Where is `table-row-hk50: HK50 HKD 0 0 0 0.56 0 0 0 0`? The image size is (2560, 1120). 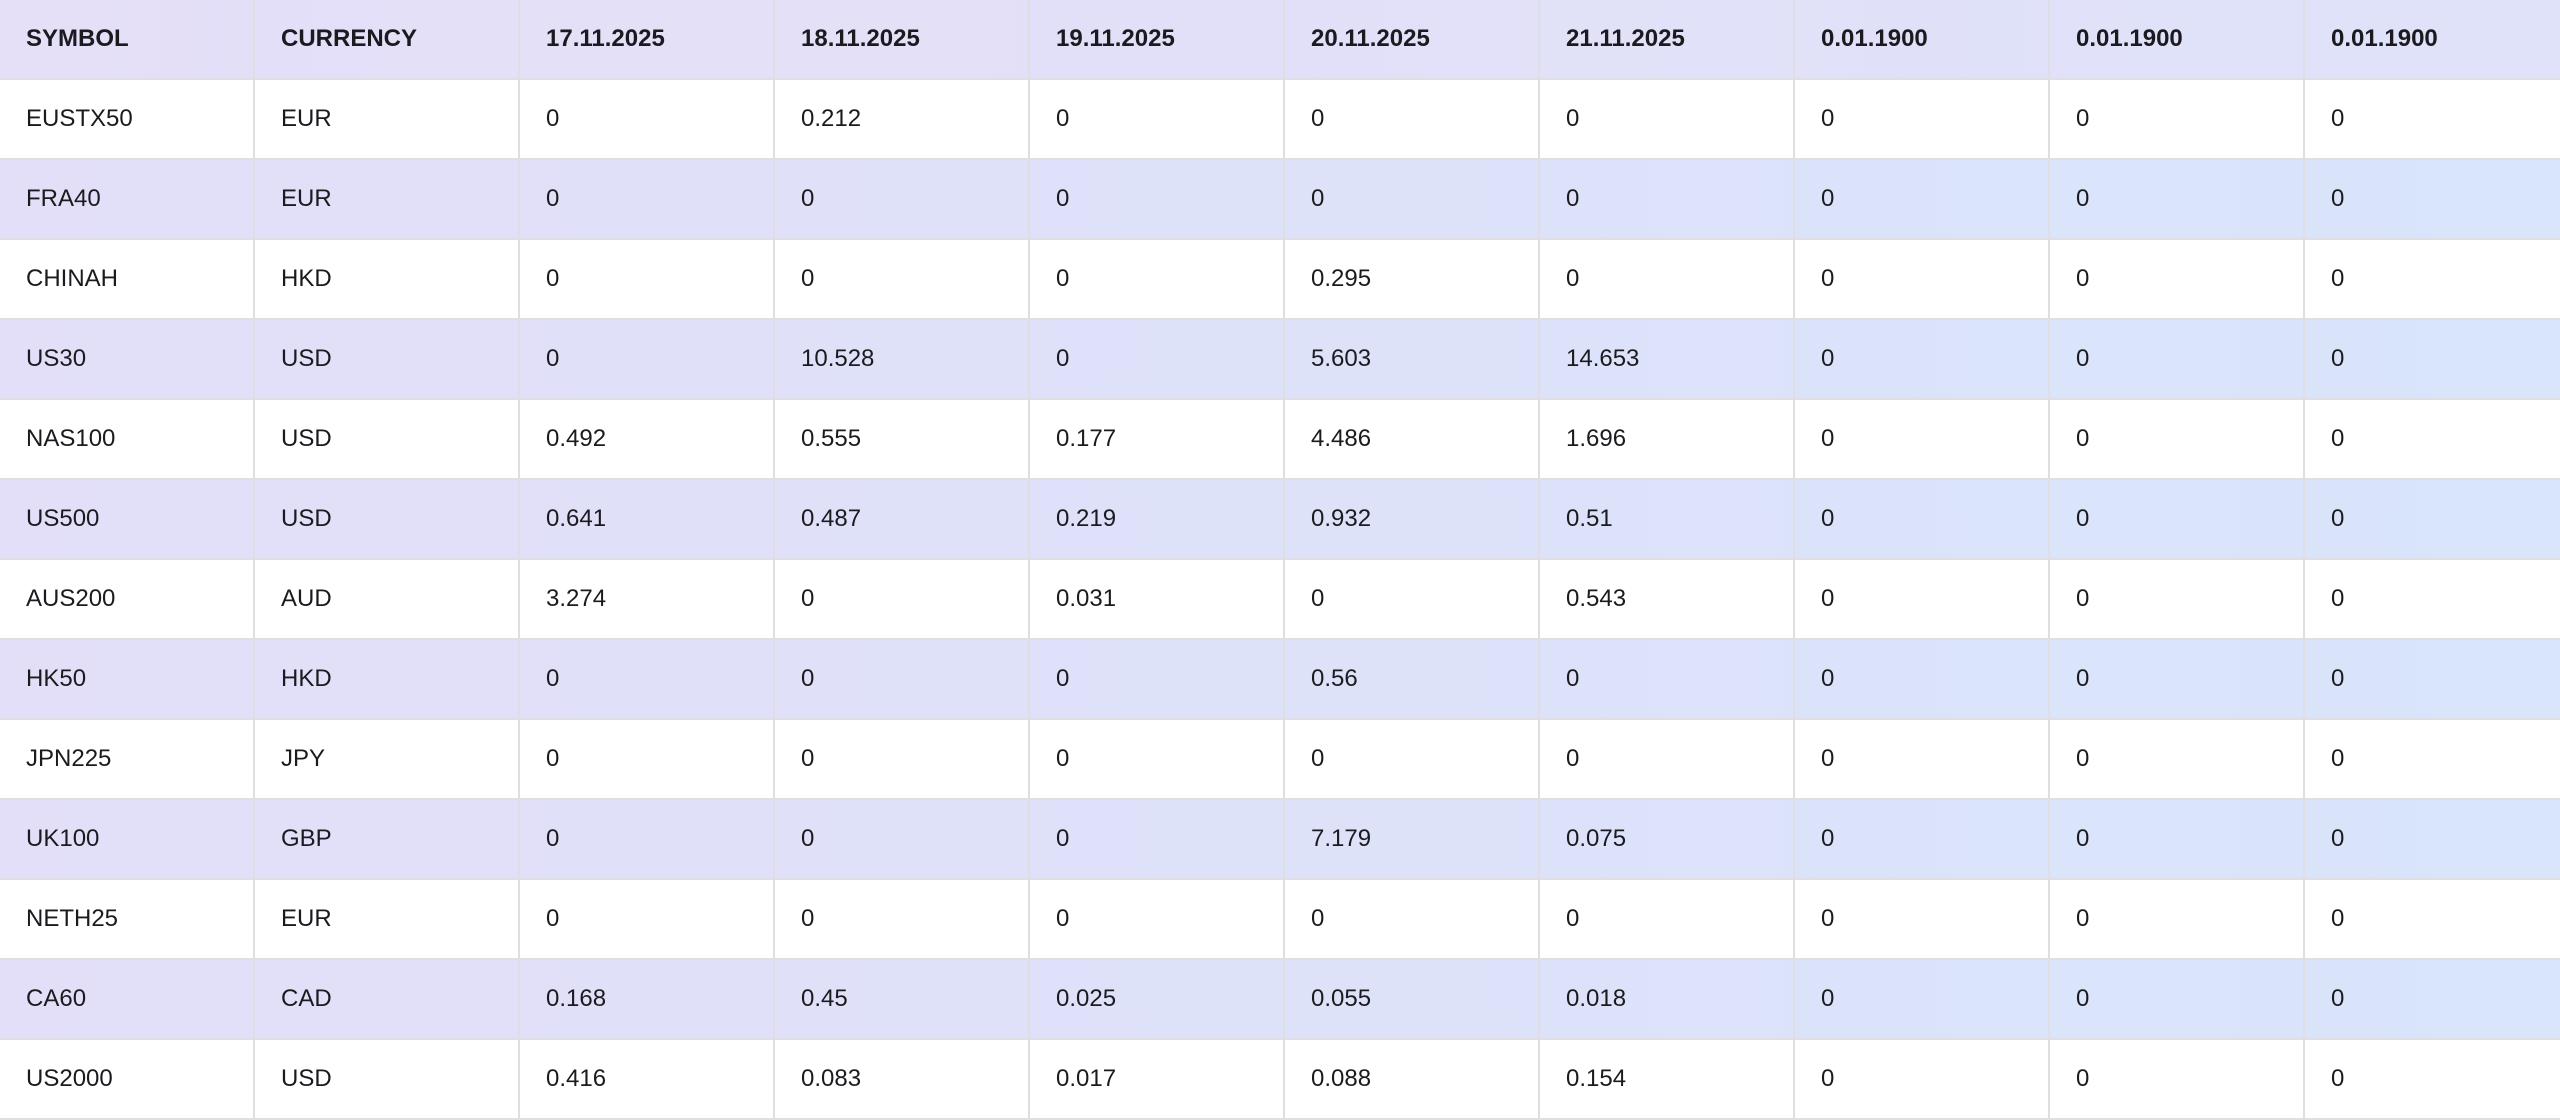
table-row-hk50: HK50 HKD 0 0 0 0.56 0 0 0 0 is located at coordinates (1280, 680).